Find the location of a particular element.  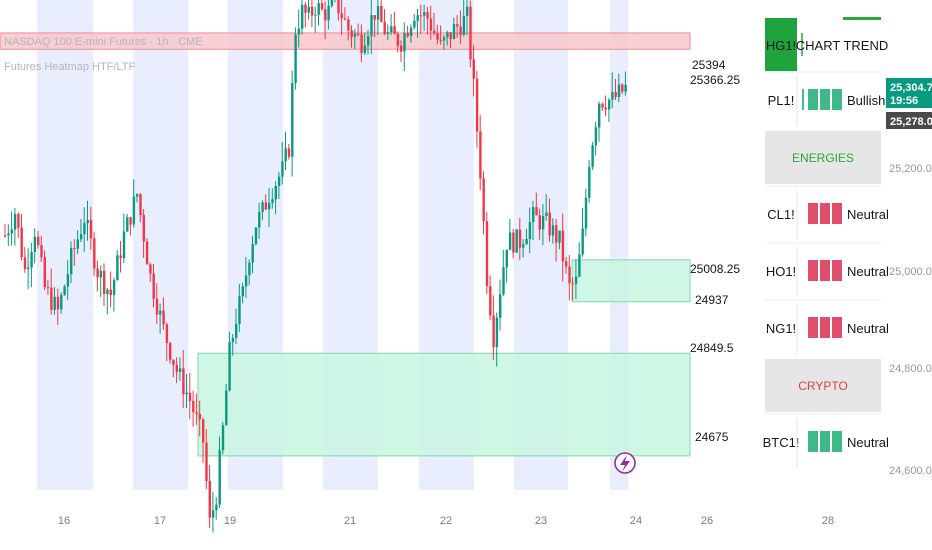

table-header-symbol-cell is located at coordinates (781, 44).